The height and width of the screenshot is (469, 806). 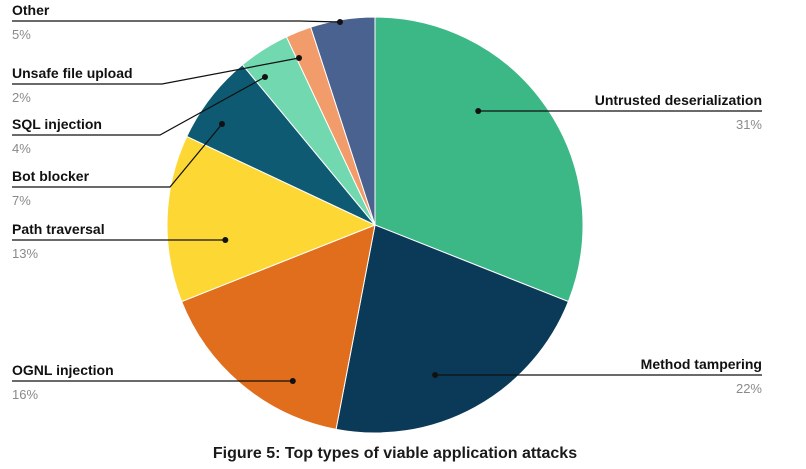 What do you see at coordinates (678, 100) in the screenshot?
I see `slice-category-label: Untrusted deserialization` at bounding box center [678, 100].